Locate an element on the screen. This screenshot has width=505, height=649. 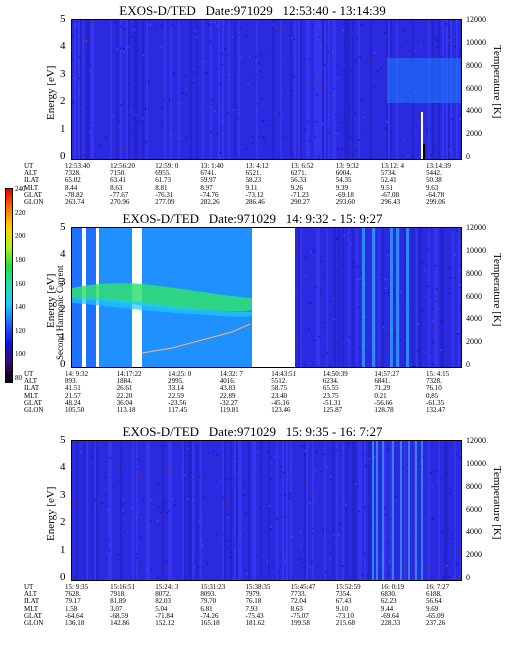
orbit-value: 14:32: 7 is located at coordinates (231, 374).